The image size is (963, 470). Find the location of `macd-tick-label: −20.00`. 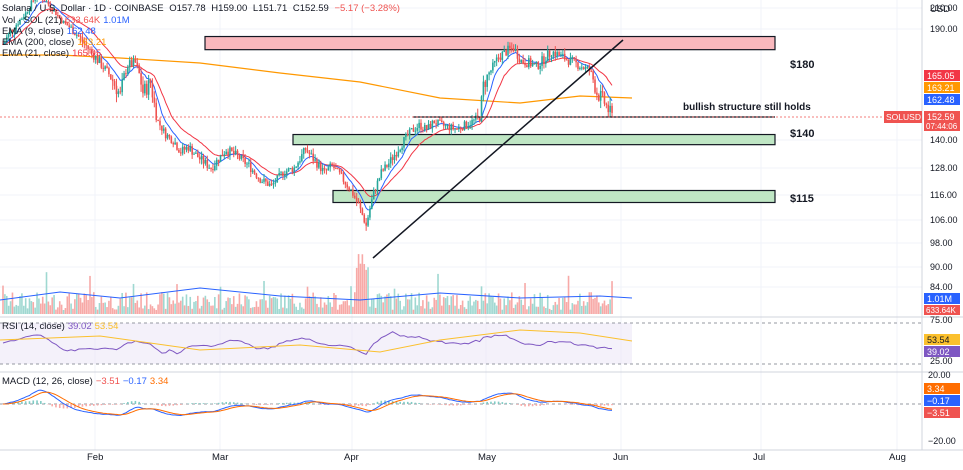

macd-tick-label: −20.00 is located at coordinates (942, 441).